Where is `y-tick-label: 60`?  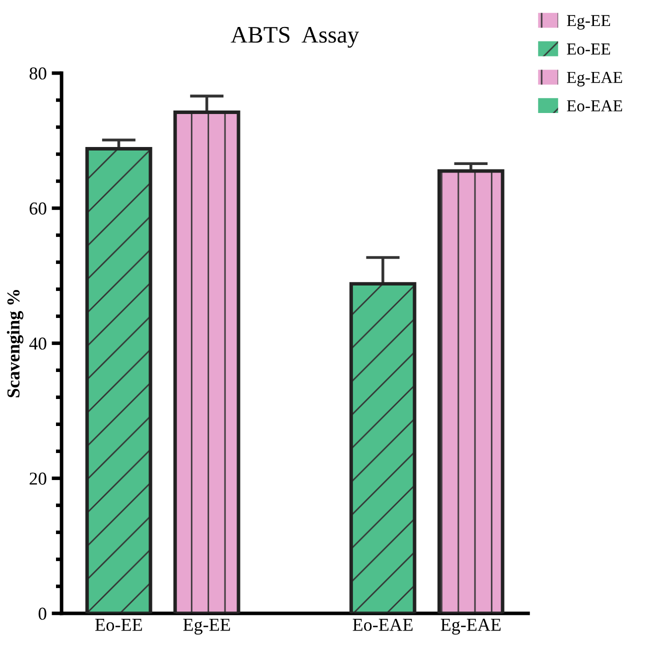 y-tick-label: 60 is located at coordinates (38, 208).